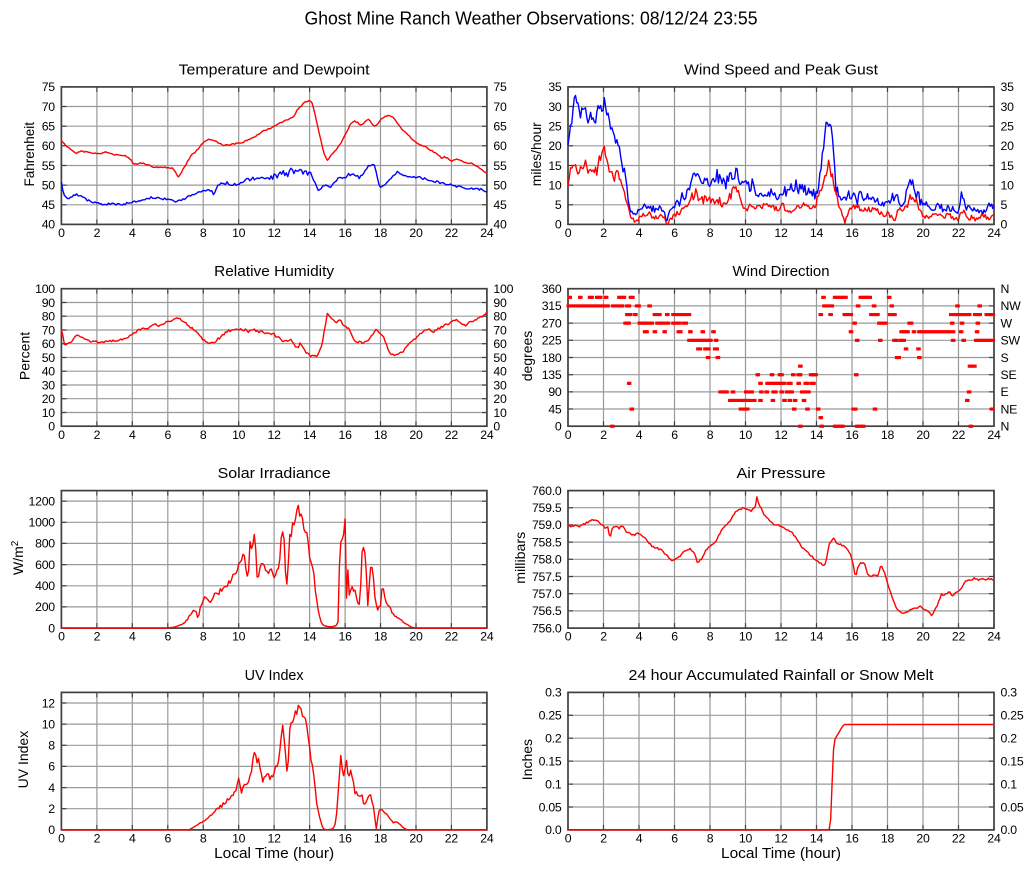 This screenshot has width=1027, height=883. Describe the element at coordinates (550, 761) in the screenshot. I see `svg-text: 0.15` at that location.